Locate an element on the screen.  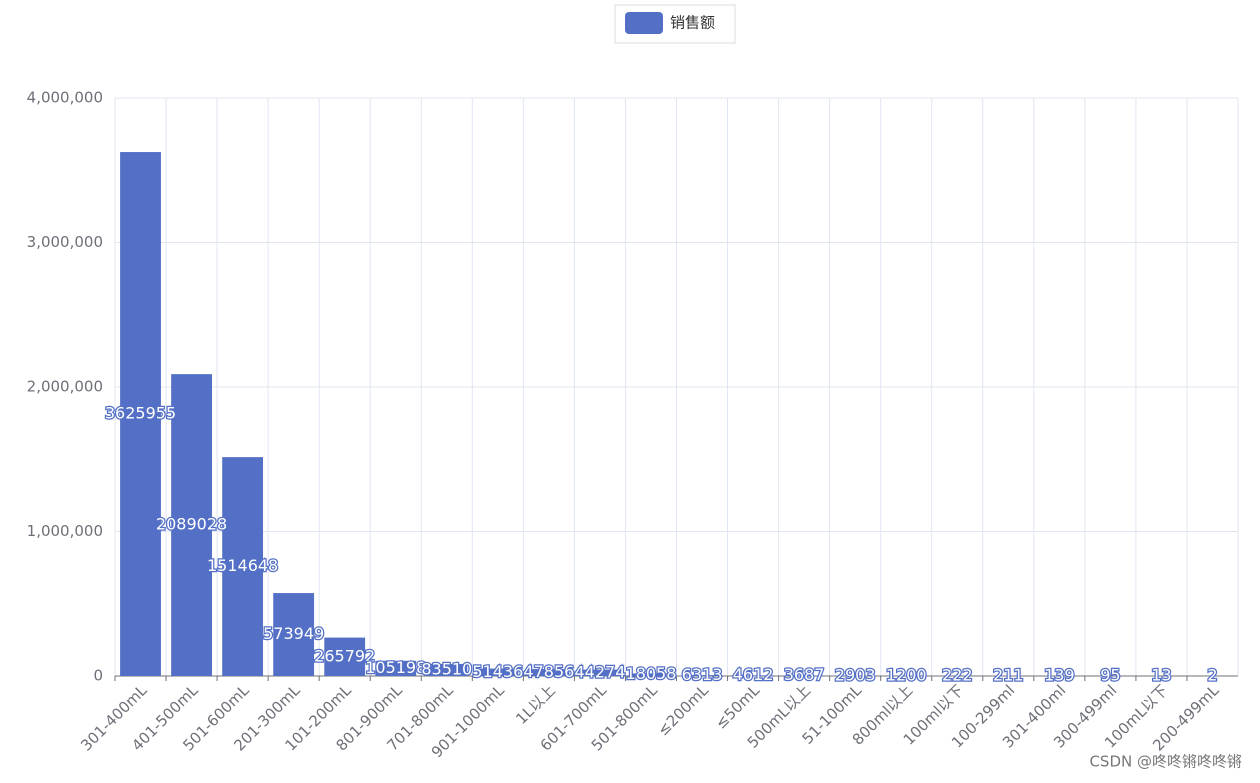
y-tick-label: 0 is located at coordinates (98, 676).